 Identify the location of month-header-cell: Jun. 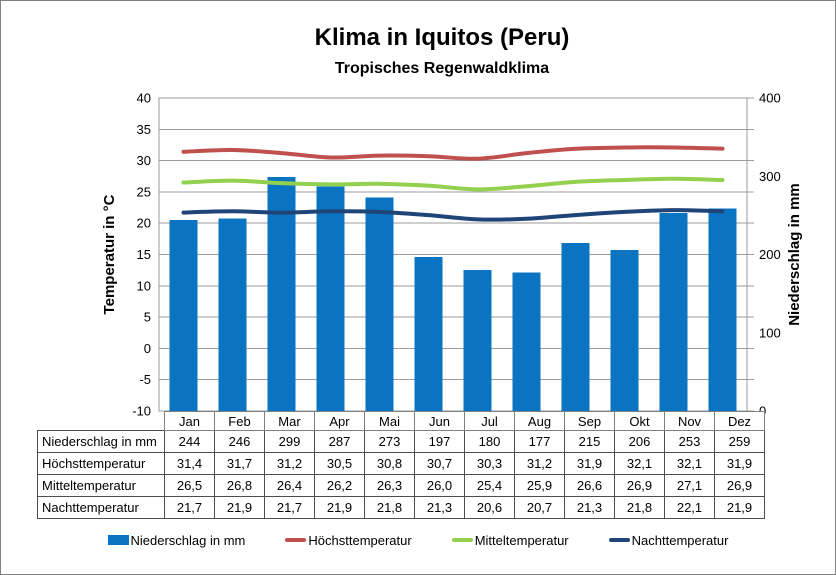
(439, 421).